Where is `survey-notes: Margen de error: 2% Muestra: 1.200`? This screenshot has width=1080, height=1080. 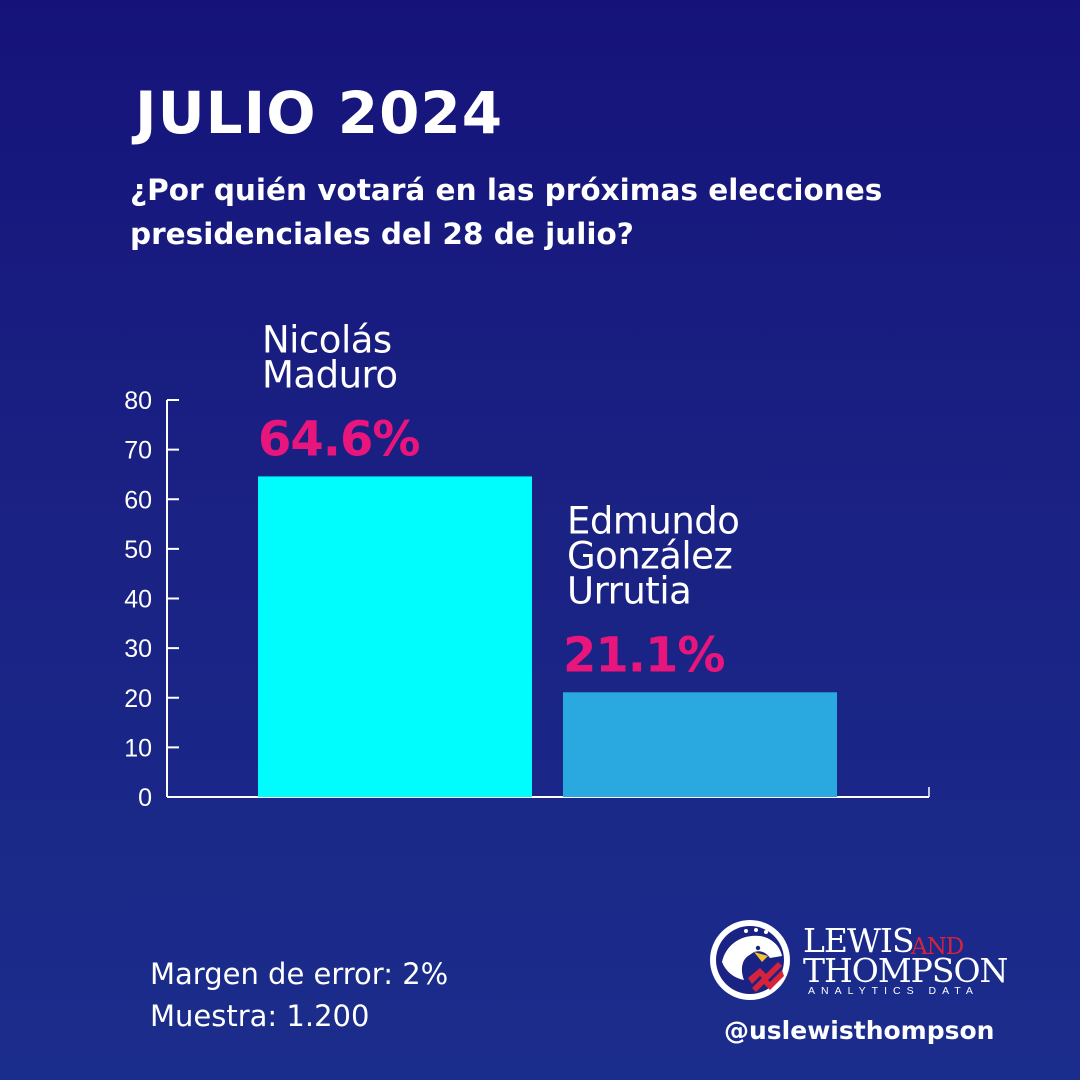 survey-notes: Margen de error: 2% Muestra: 1.200 is located at coordinates (299, 995).